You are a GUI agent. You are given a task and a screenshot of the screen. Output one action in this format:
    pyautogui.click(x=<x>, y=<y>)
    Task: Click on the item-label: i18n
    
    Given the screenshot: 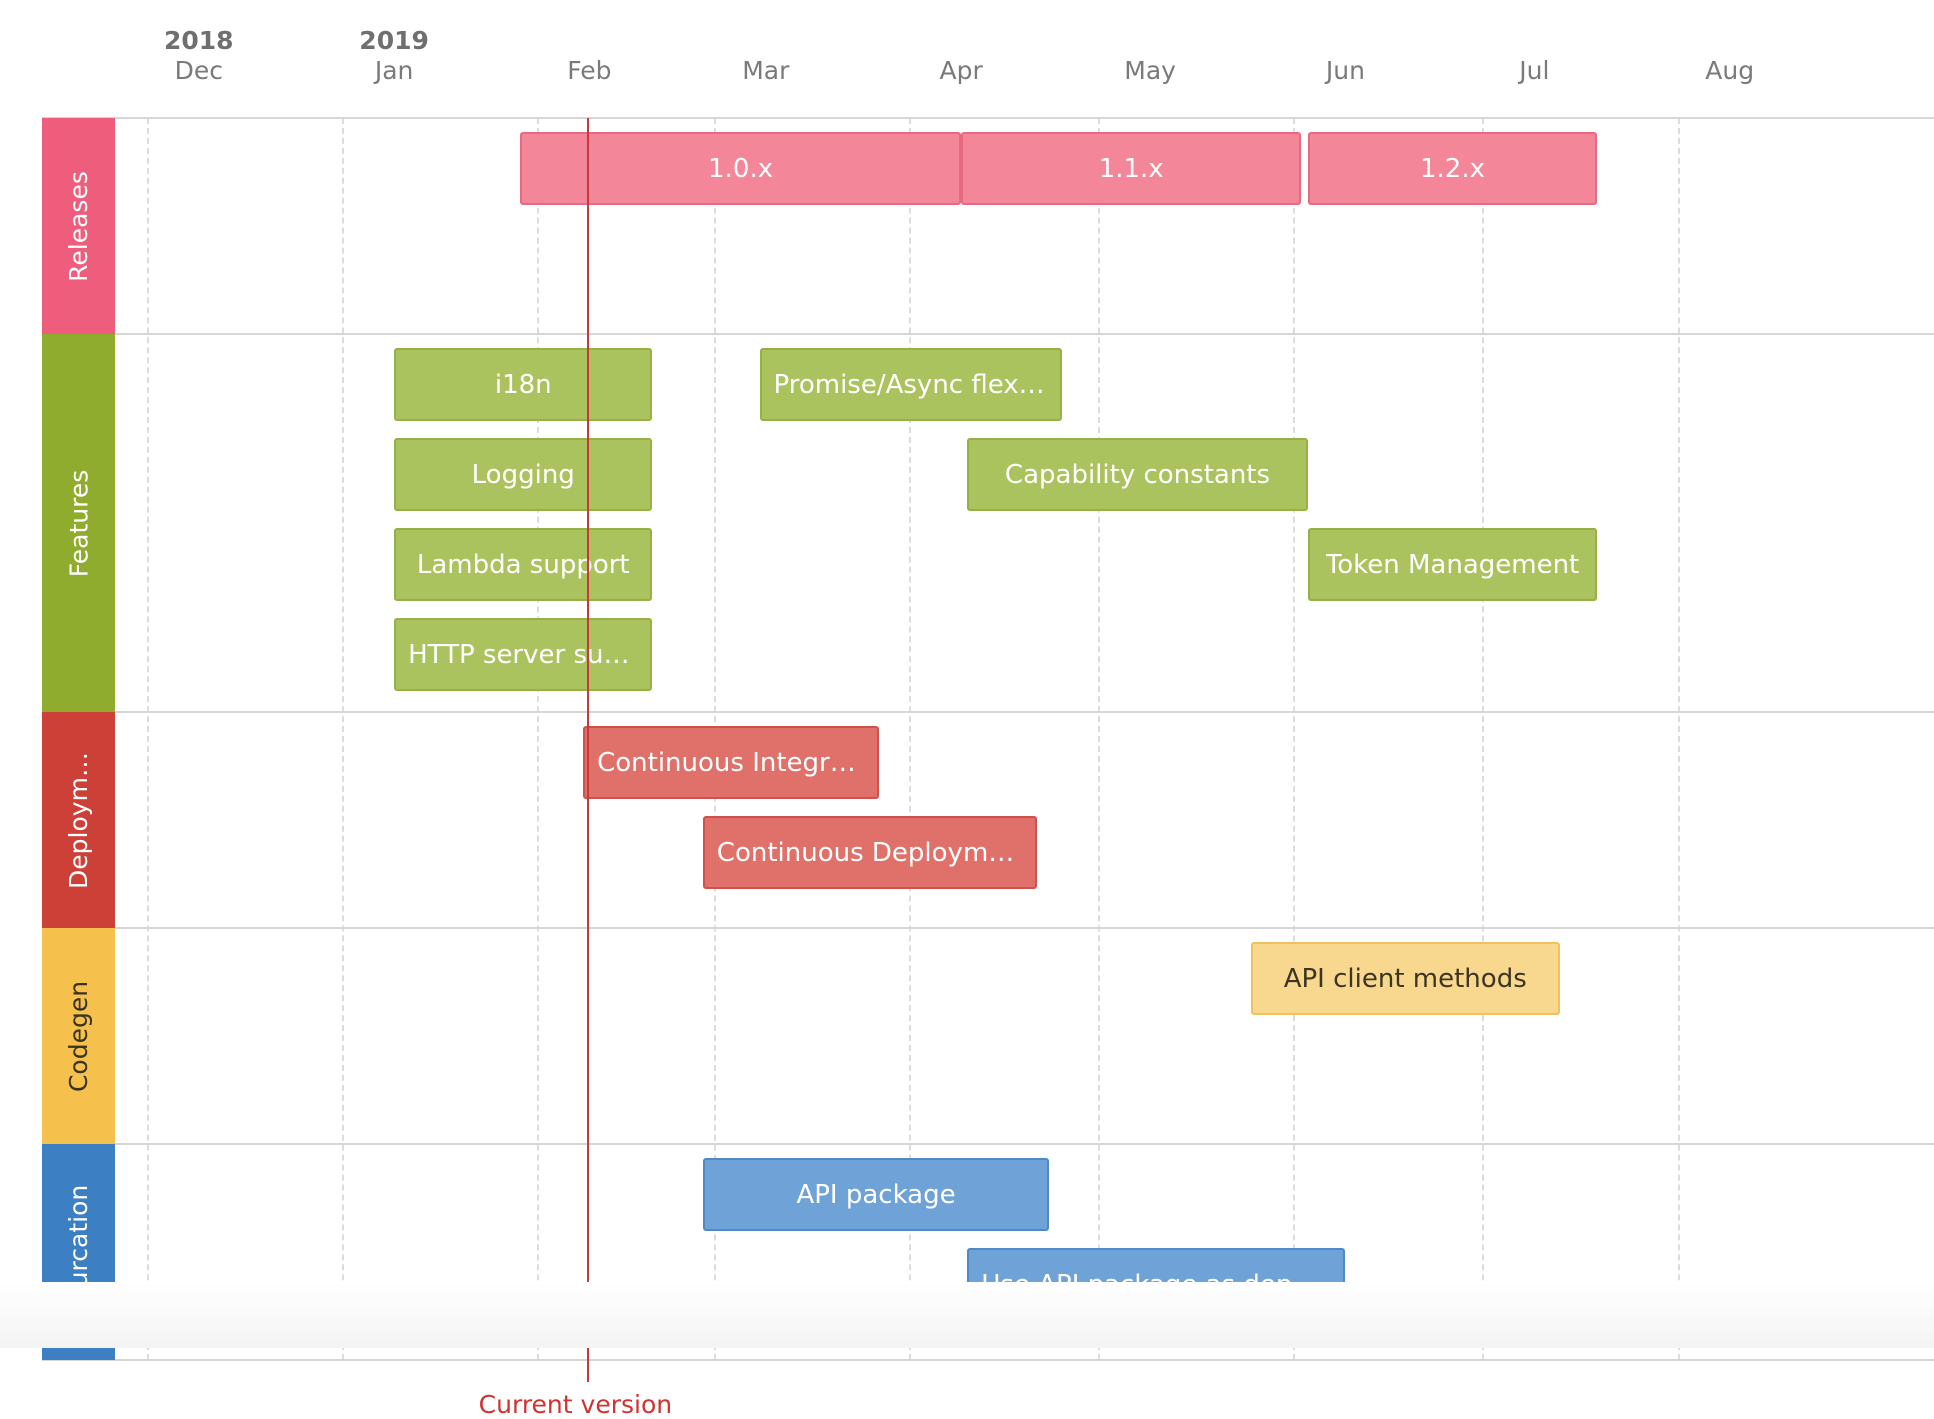 What is the action you would take?
    pyautogui.click(x=523, y=384)
    